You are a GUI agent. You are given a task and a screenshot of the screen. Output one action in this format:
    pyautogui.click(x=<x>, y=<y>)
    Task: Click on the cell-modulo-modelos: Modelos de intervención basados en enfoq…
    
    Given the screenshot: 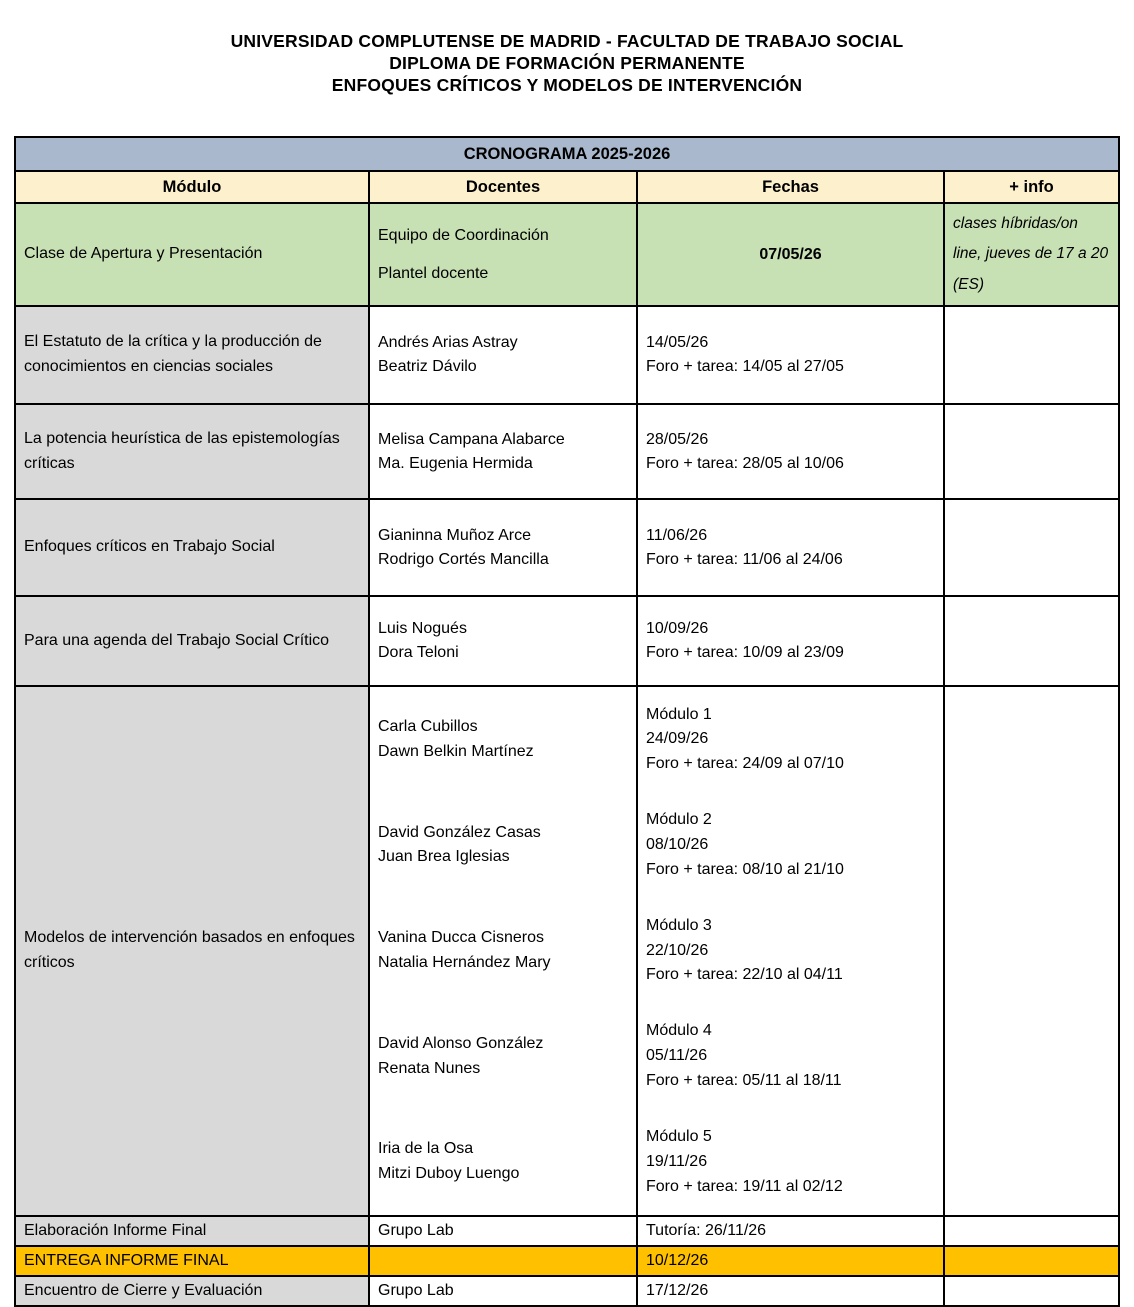 What is the action you would take?
    pyautogui.click(x=192, y=951)
    